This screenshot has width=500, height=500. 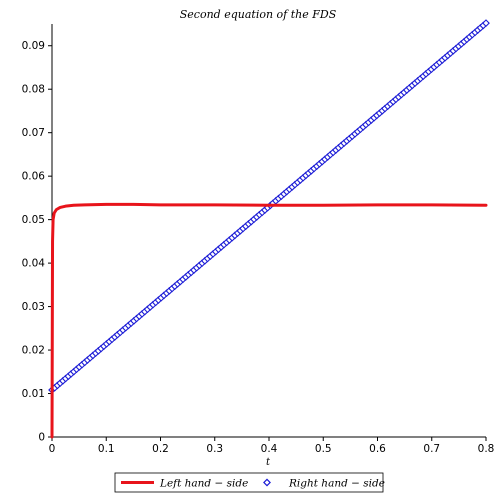 I want to click on y-ticks: 0 0.01 0.02 0.03 0.04 0.05 0.06 0.07 0.08 0.09, so click(x=37, y=242).